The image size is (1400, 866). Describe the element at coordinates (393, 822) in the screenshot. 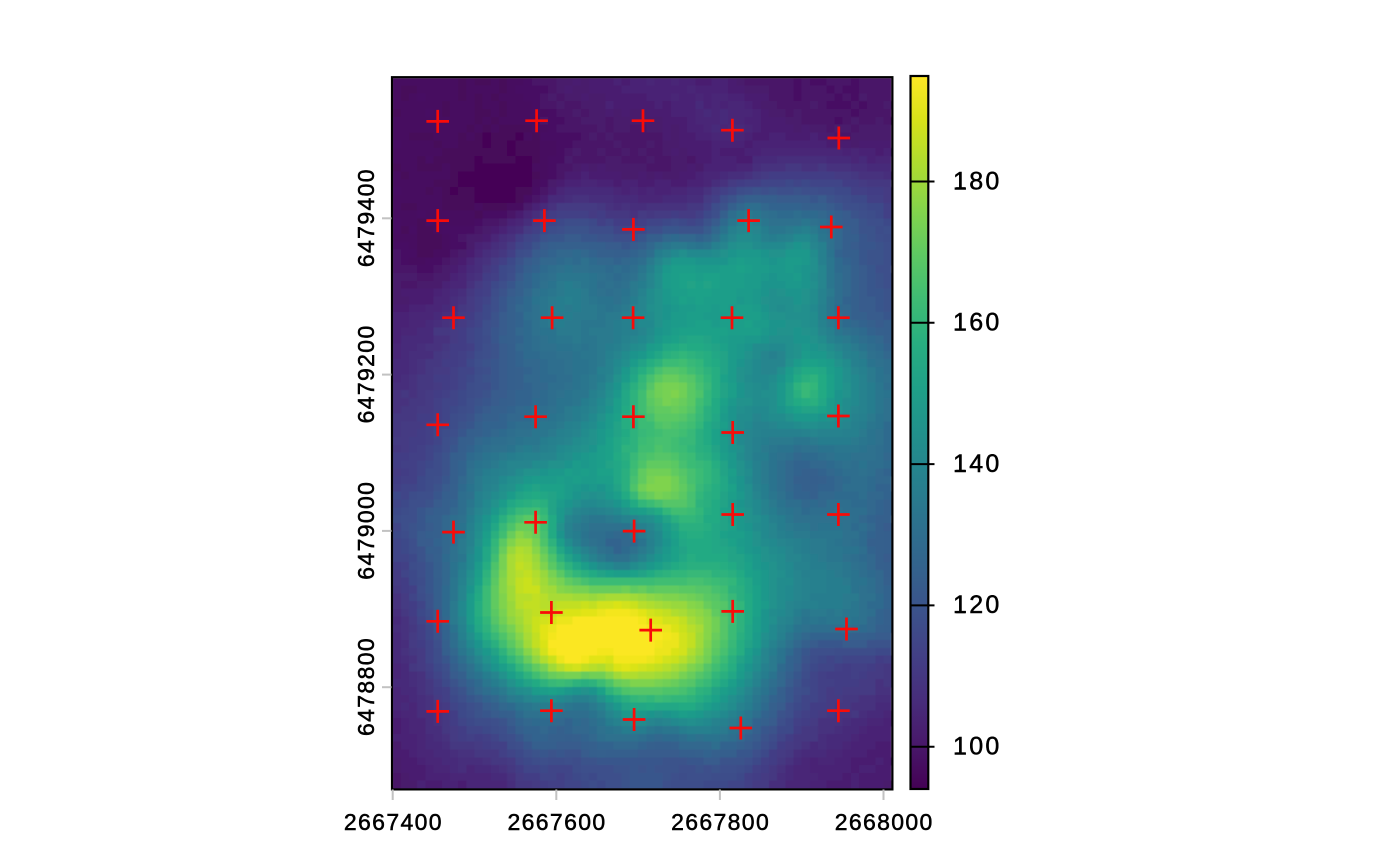

I see `svg-text: 2667400` at that location.